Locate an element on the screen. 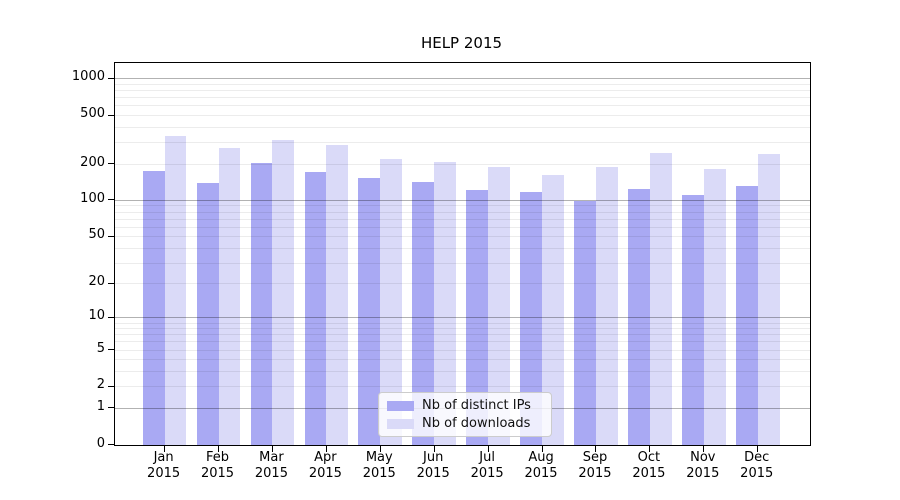 The height and width of the screenshot is (500, 900). y-tick-label: 10 is located at coordinates (96, 316).